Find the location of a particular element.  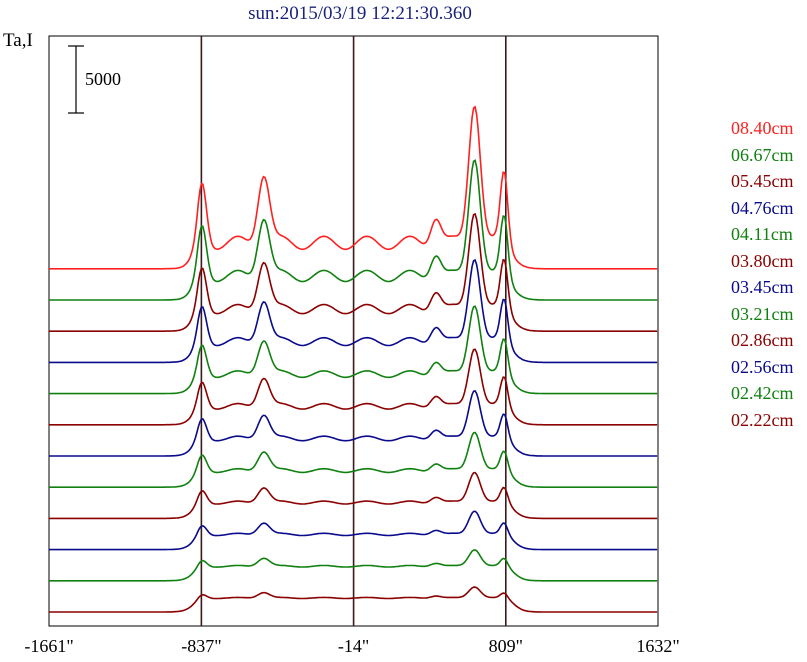

legend-entry: 04.11cm is located at coordinates (762, 234).